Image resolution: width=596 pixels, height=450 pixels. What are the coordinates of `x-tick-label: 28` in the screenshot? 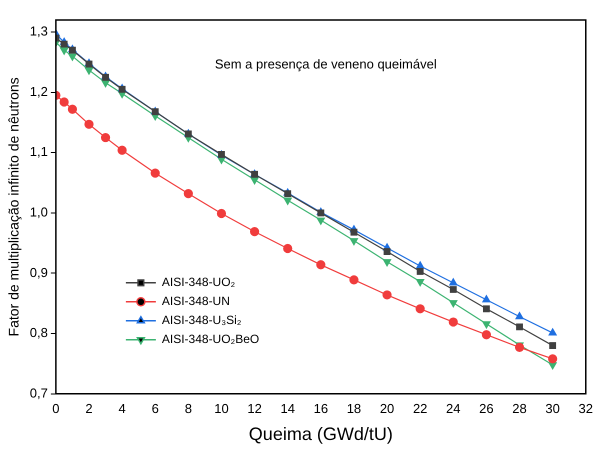 It's located at (519, 408).